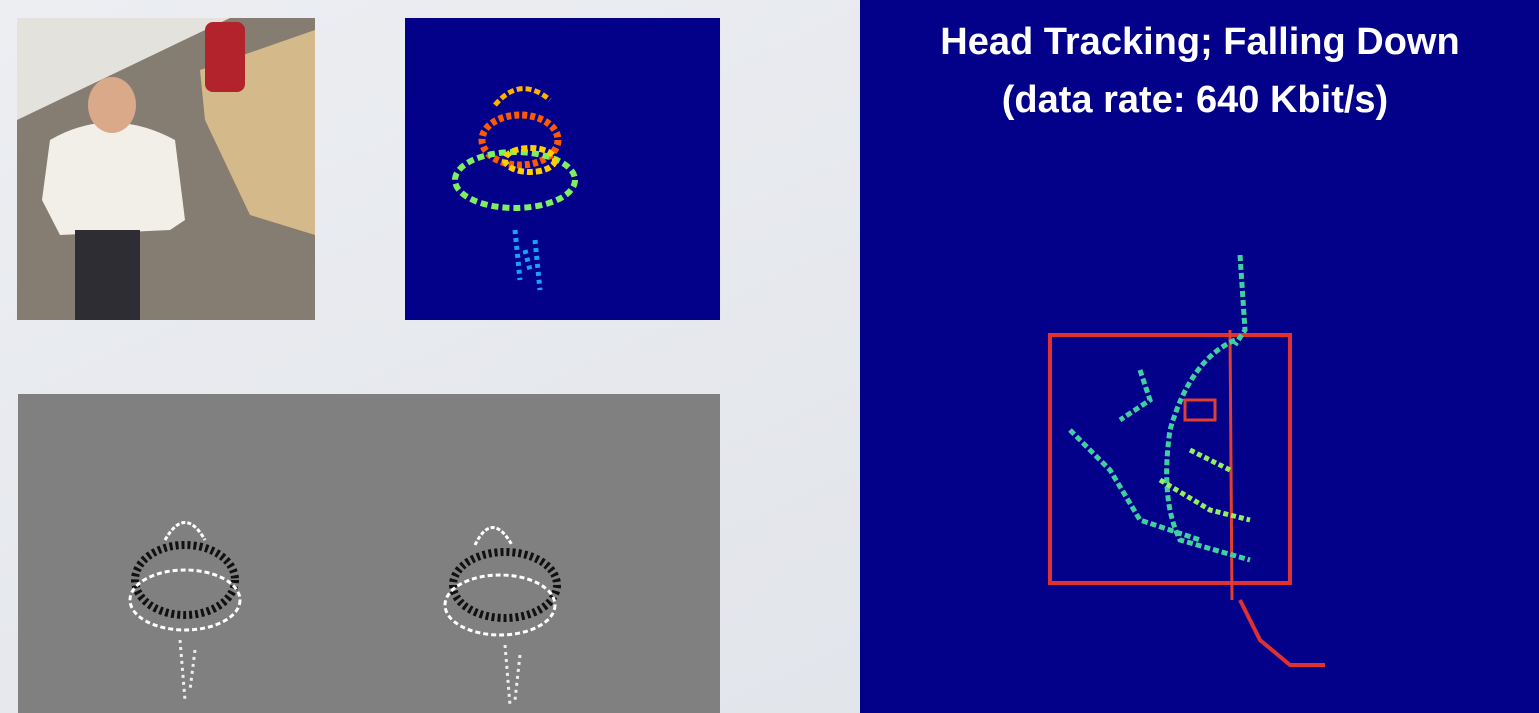 The width and height of the screenshot is (1539, 713). I want to click on head-trajectory, so click(1281, 633).